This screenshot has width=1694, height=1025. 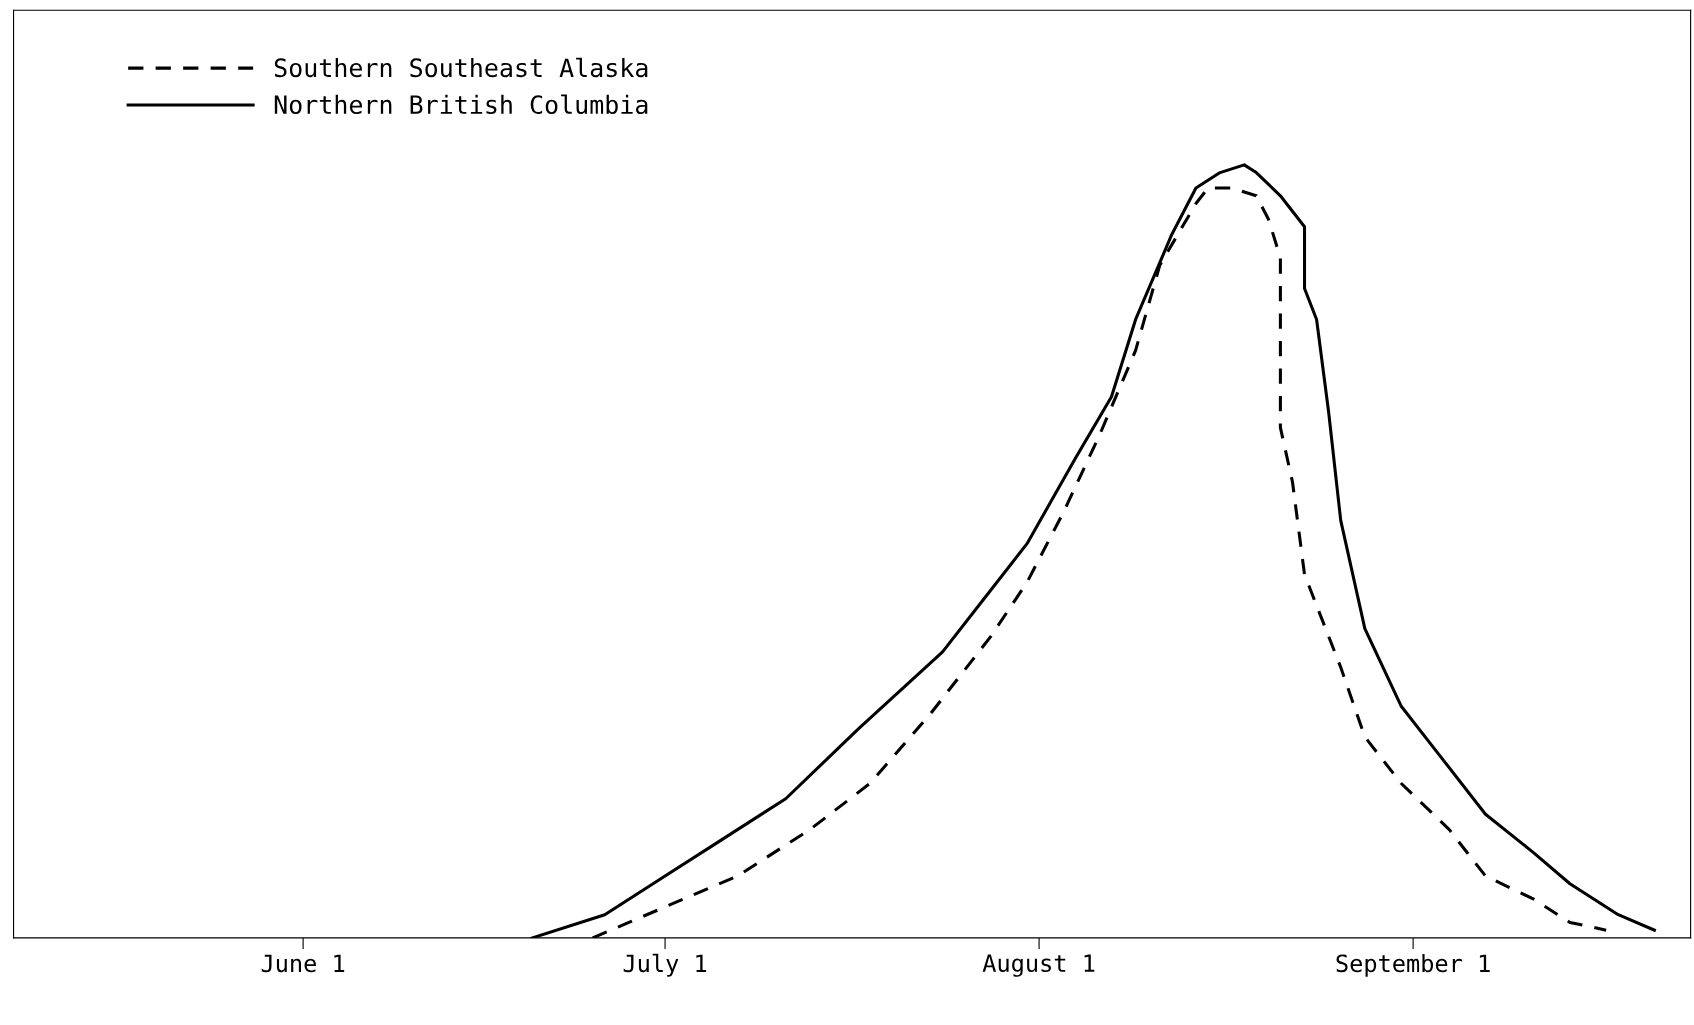 What do you see at coordinates (303, 963) in the screenshot?
I see `x-tick-label: June 1` at bounding box center [303, 963].